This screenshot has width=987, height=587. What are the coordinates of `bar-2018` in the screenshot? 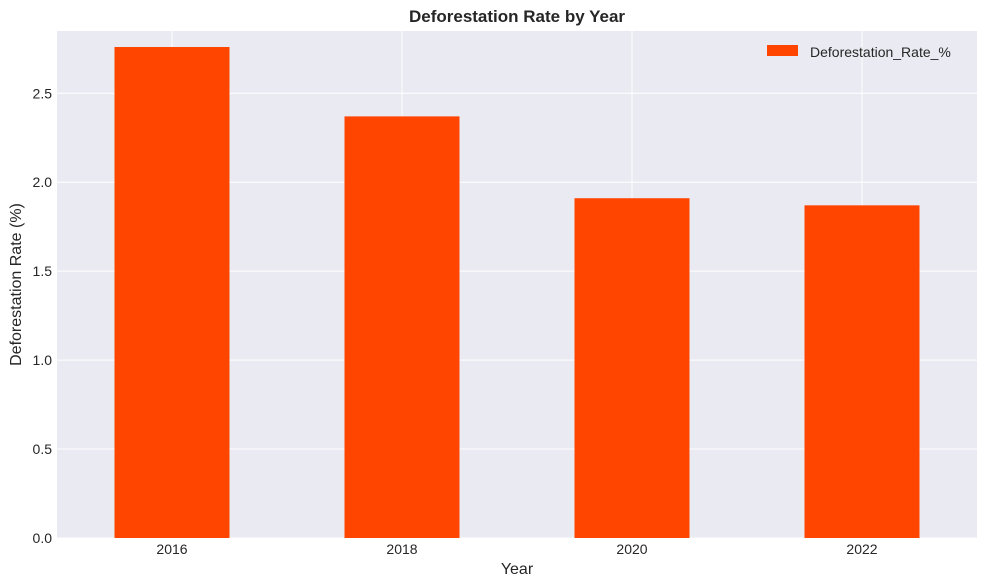 It's located at (402, 327).